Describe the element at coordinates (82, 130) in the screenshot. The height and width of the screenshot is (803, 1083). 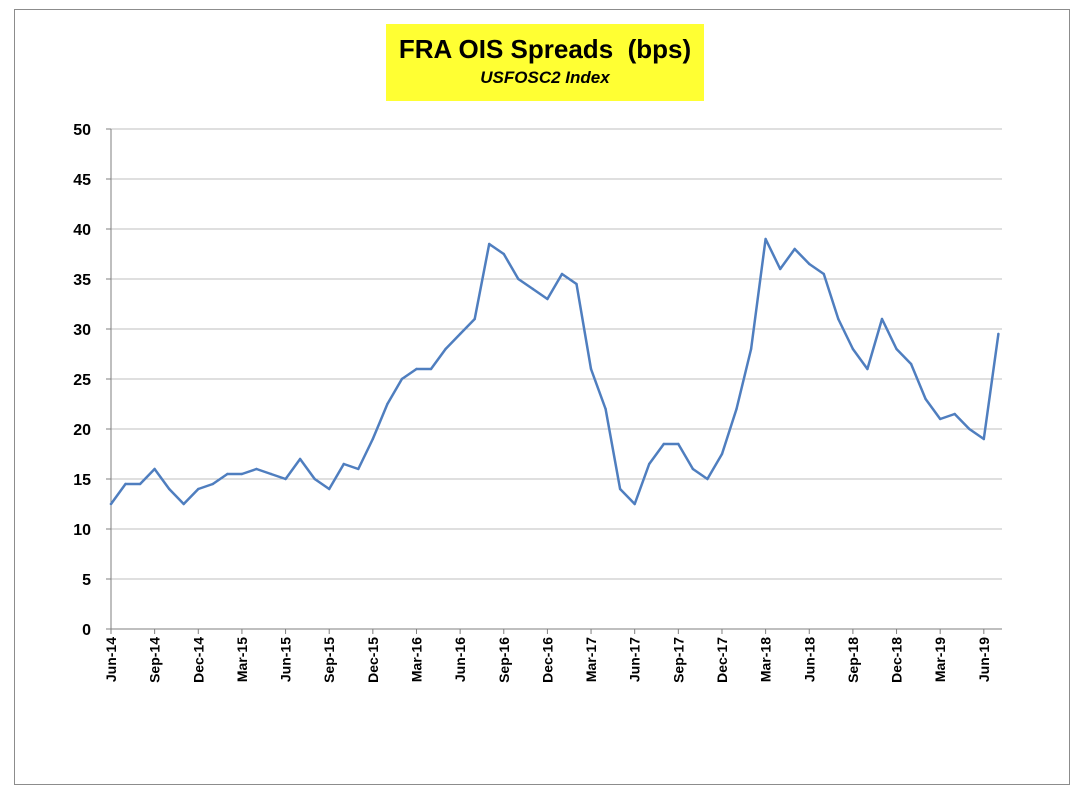
I see `y-tick-label-50: 50` at that location.